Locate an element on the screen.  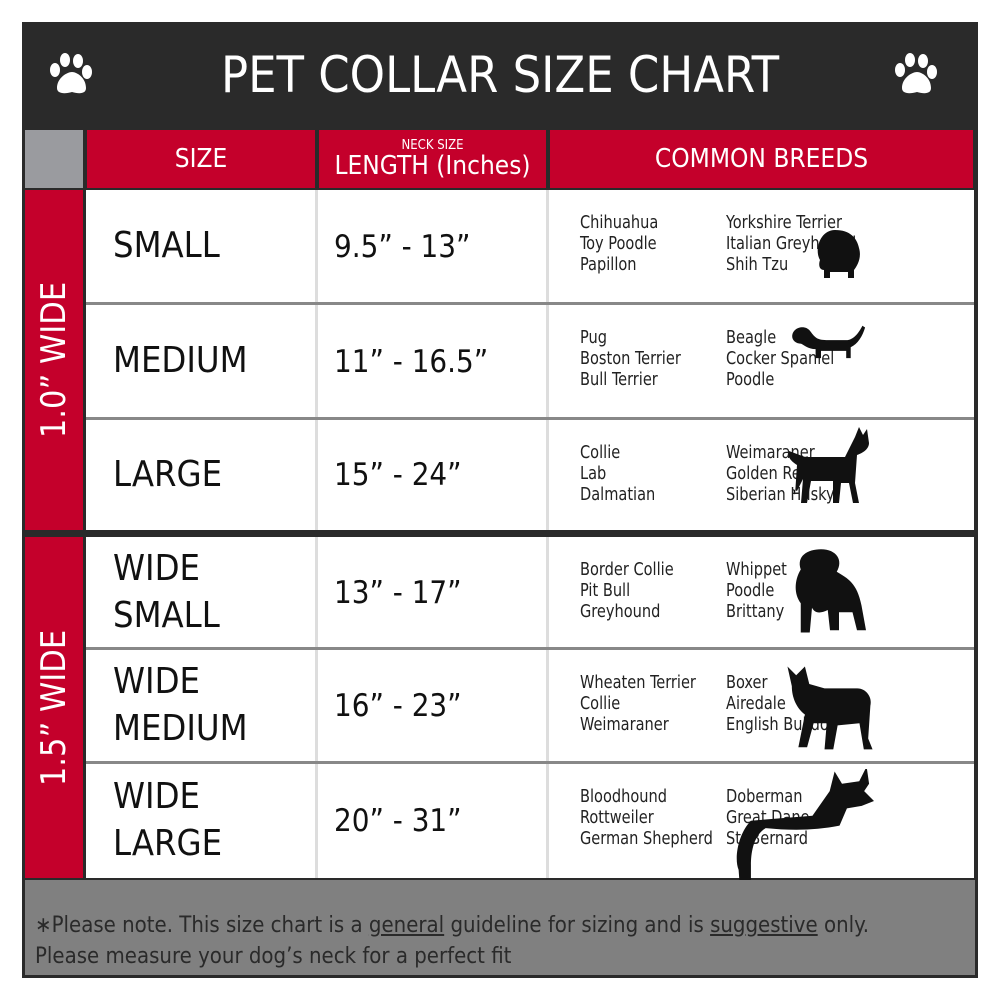
breeds-column-b: Beagle Cocker Spaniel Poodle is located at coordinates (780, 358).